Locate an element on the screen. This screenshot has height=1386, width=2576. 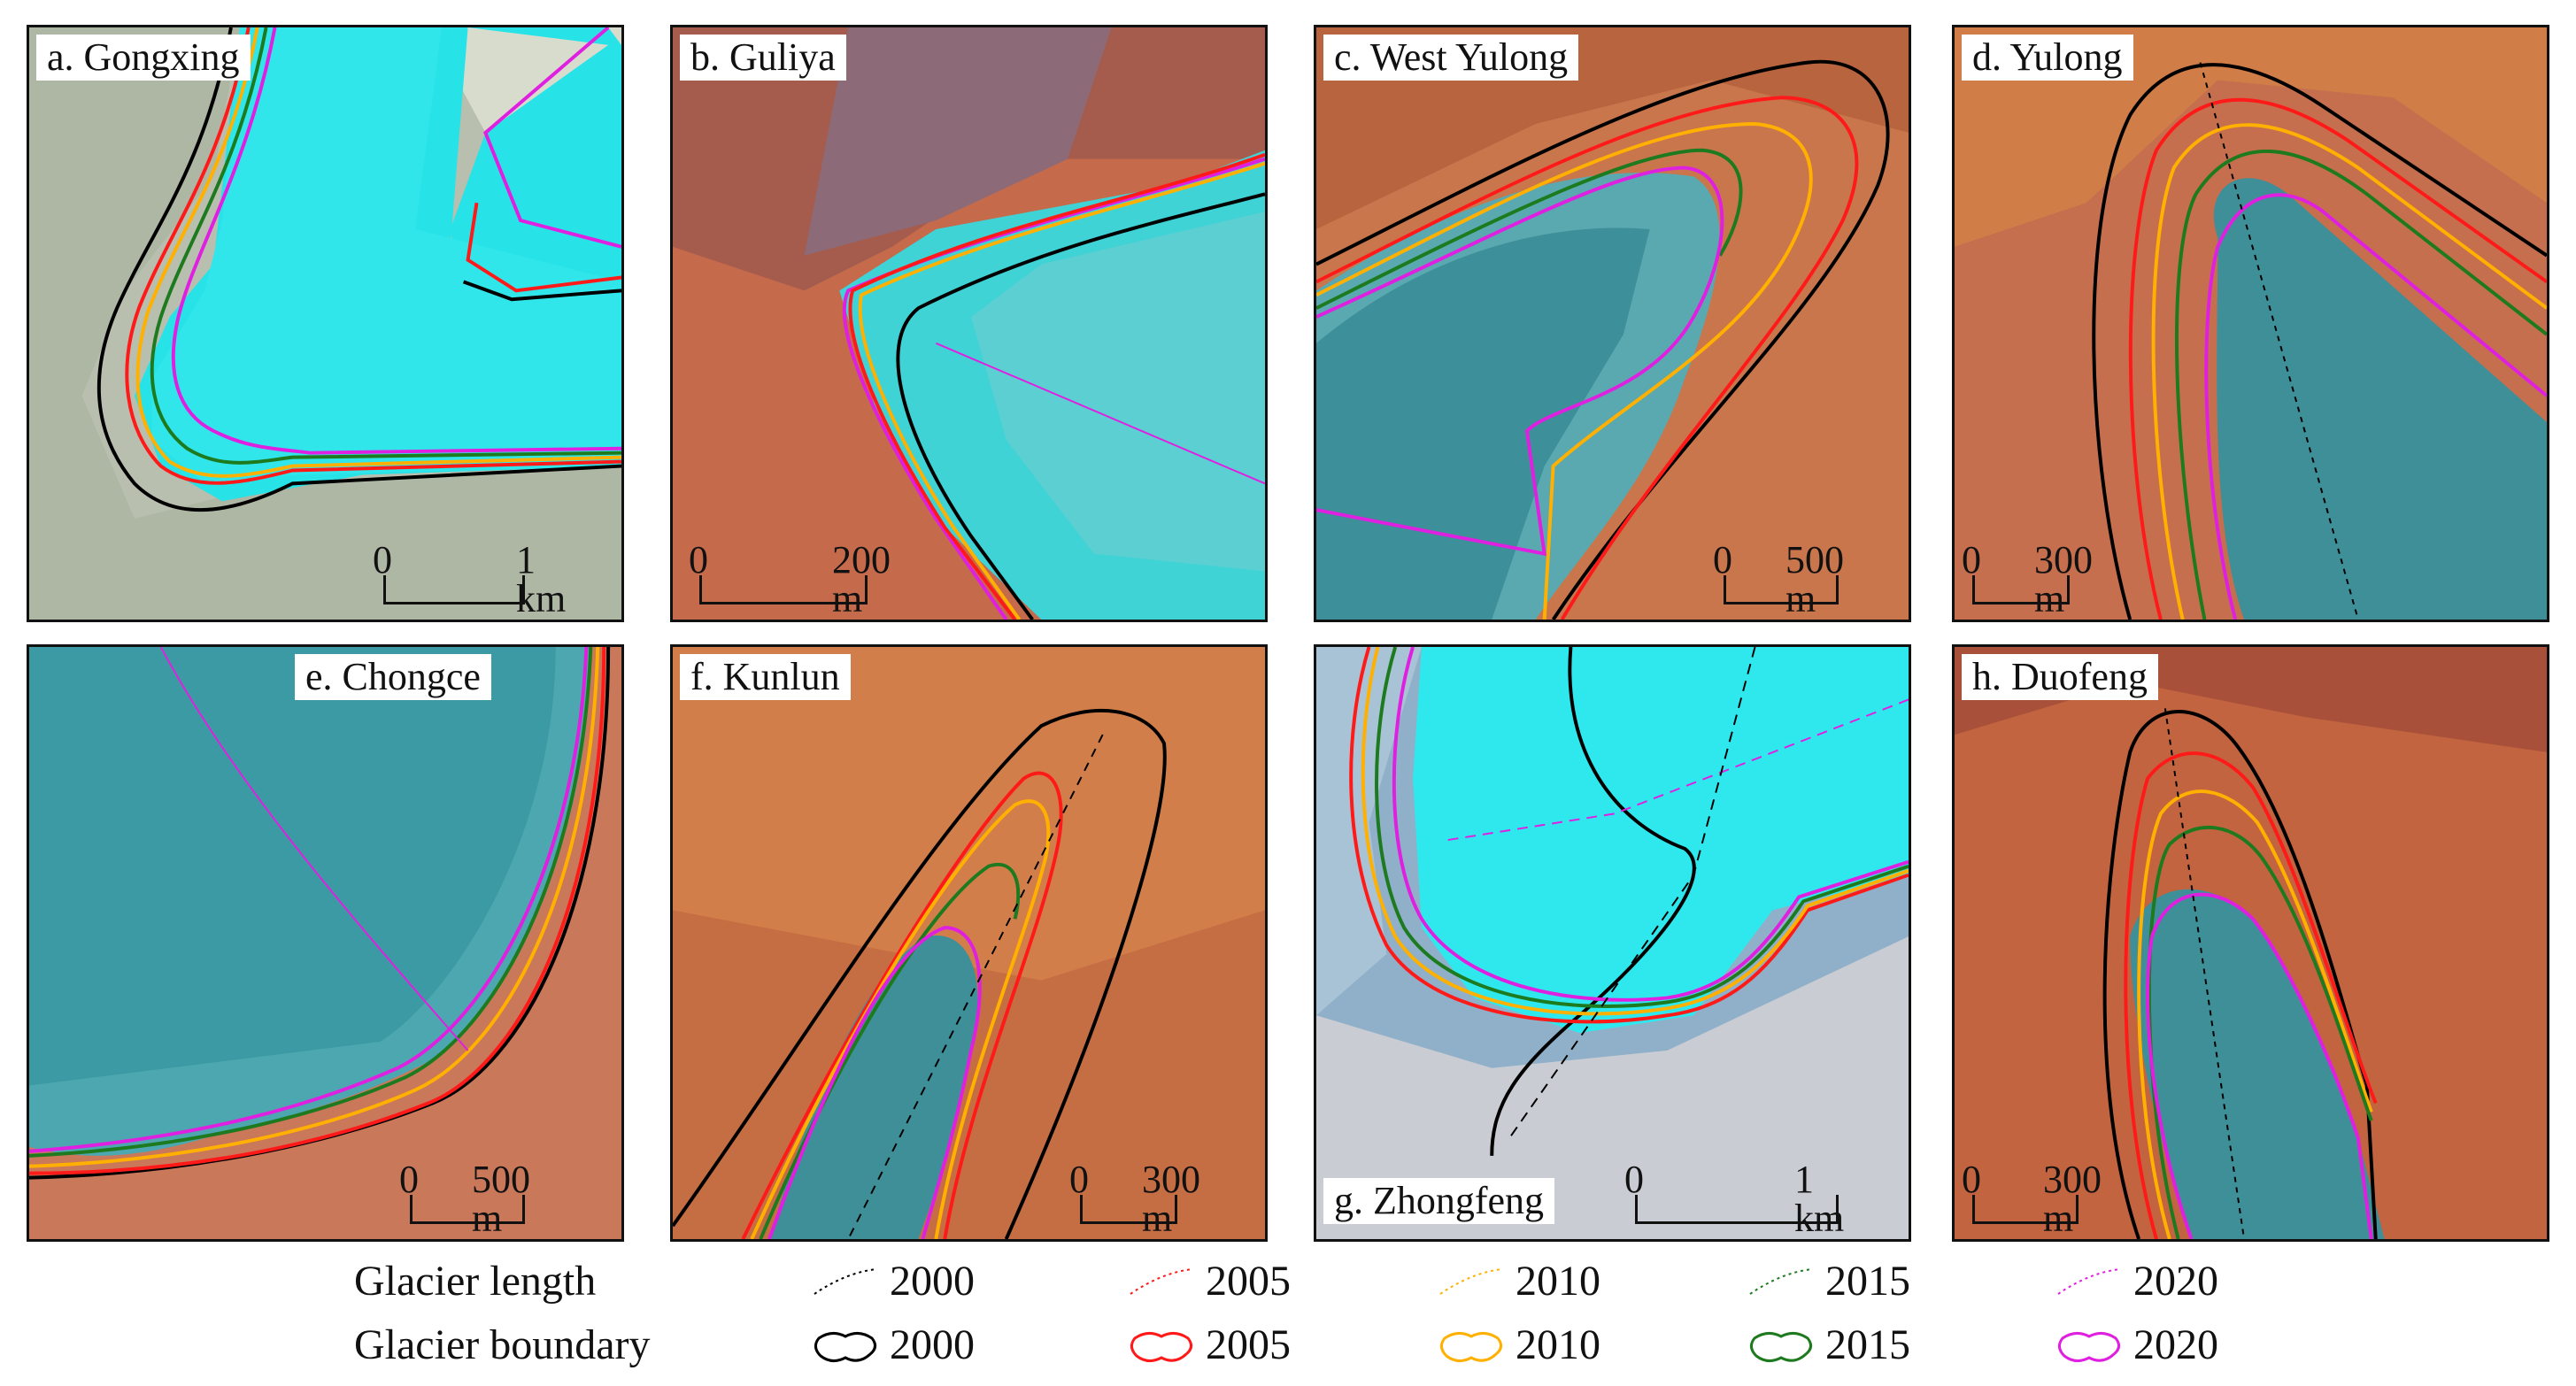
satellite-image-guliya is located at coordinates (969, 323).